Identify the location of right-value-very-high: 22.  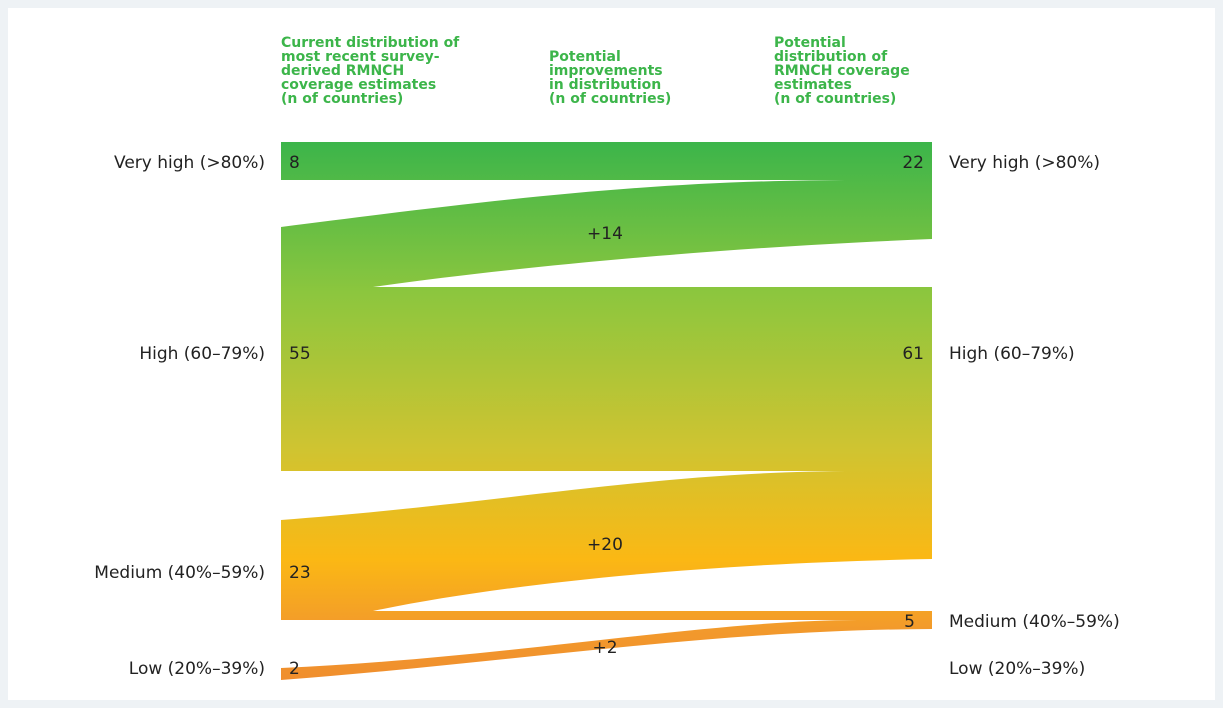
(913, 163).